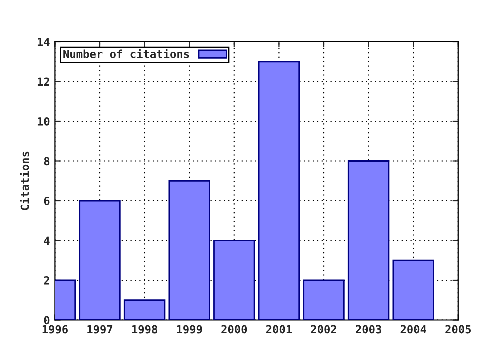 The image size is (480, 350). What do you see at coordinates (279, 329) in the screenshot?
I see `x-tick-label: 2001` at bounding box center [279, 329].